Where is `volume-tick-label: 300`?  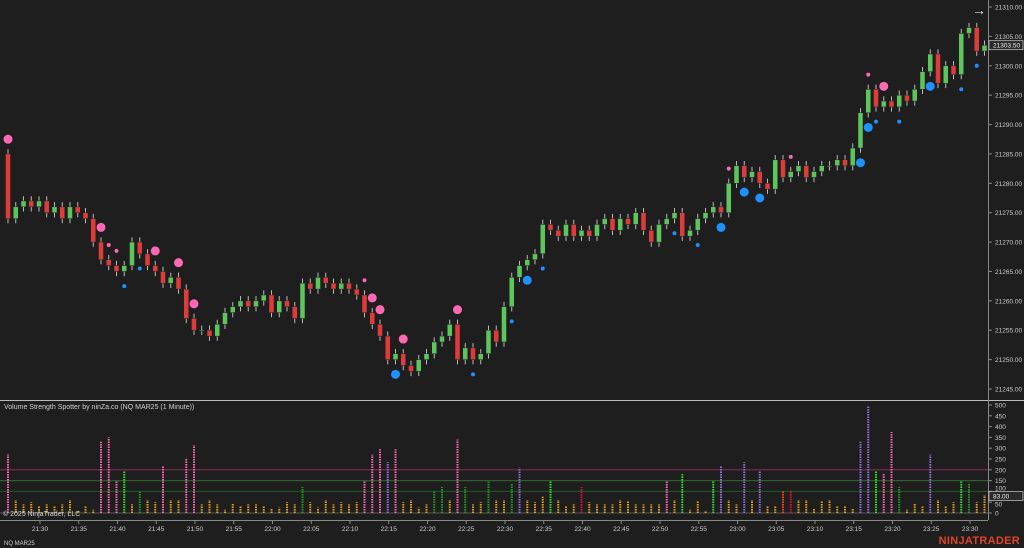
volume-tick-label: 300 is located at coordinates (1000, 449).